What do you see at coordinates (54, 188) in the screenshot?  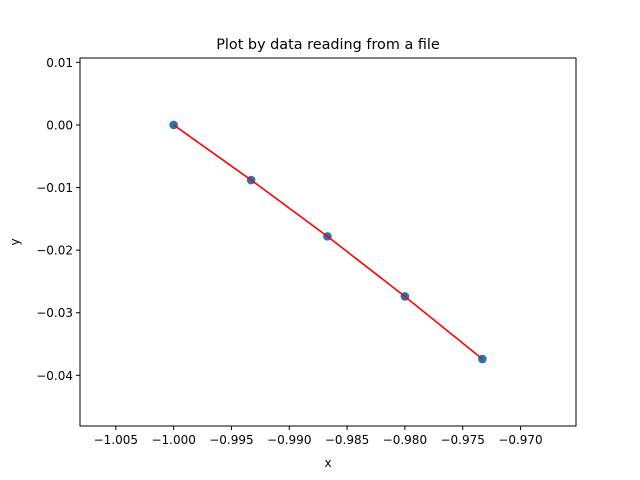 I see `y-tick-label: −0.01` at bounding box center [54, 188].